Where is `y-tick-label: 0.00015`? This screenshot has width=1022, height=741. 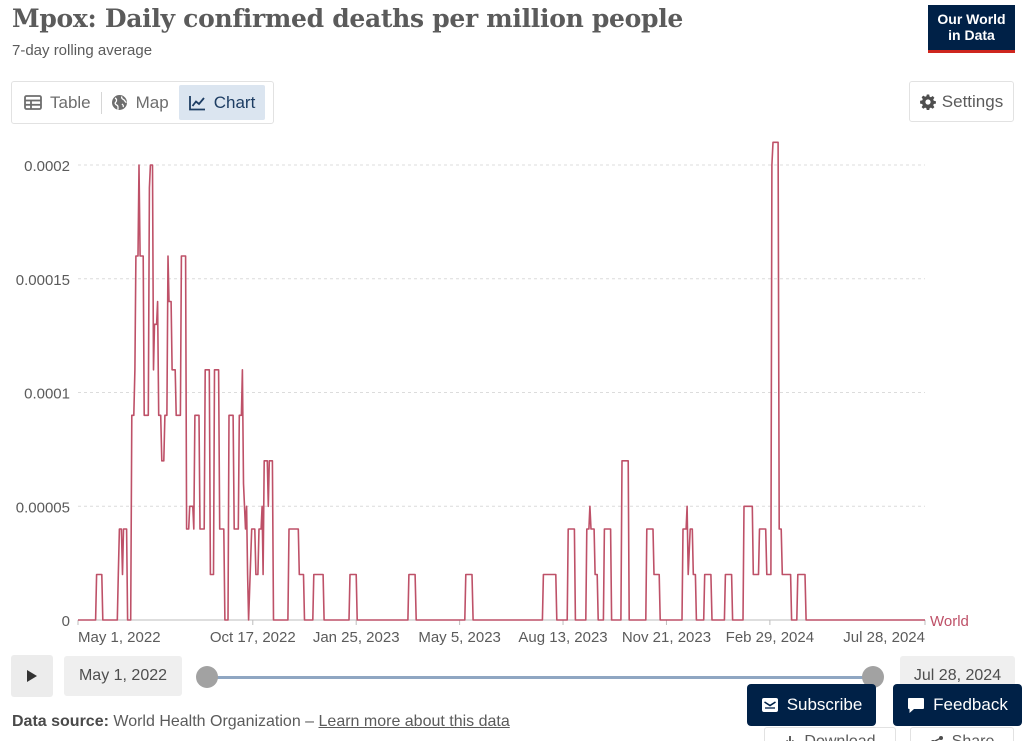 y-tick-label: 0.00015 is located at coordinates (43, 280).